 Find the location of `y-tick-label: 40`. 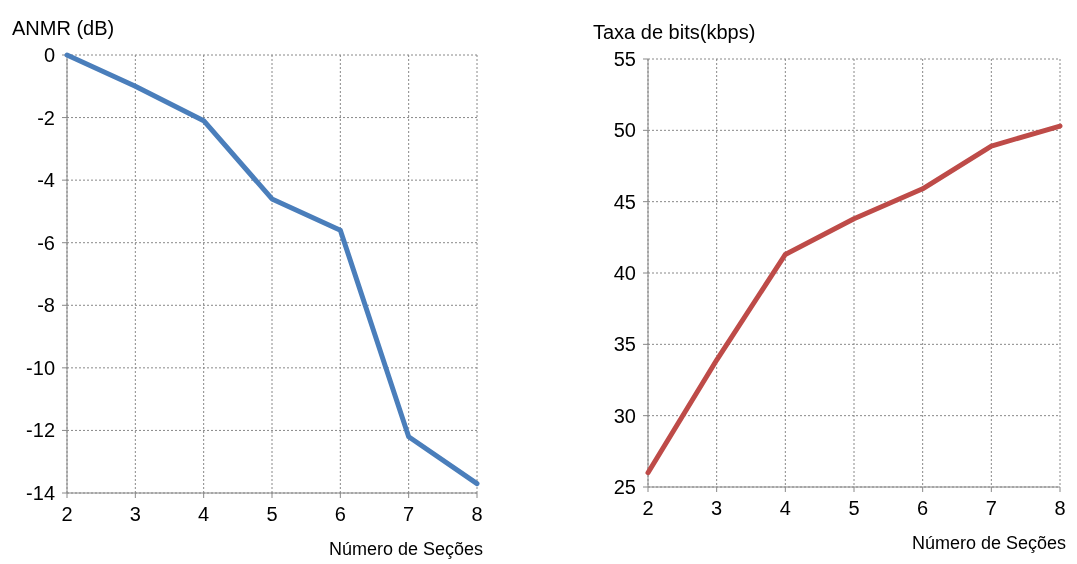

y-tick-label: 40 is located at coordinates (624, 273).